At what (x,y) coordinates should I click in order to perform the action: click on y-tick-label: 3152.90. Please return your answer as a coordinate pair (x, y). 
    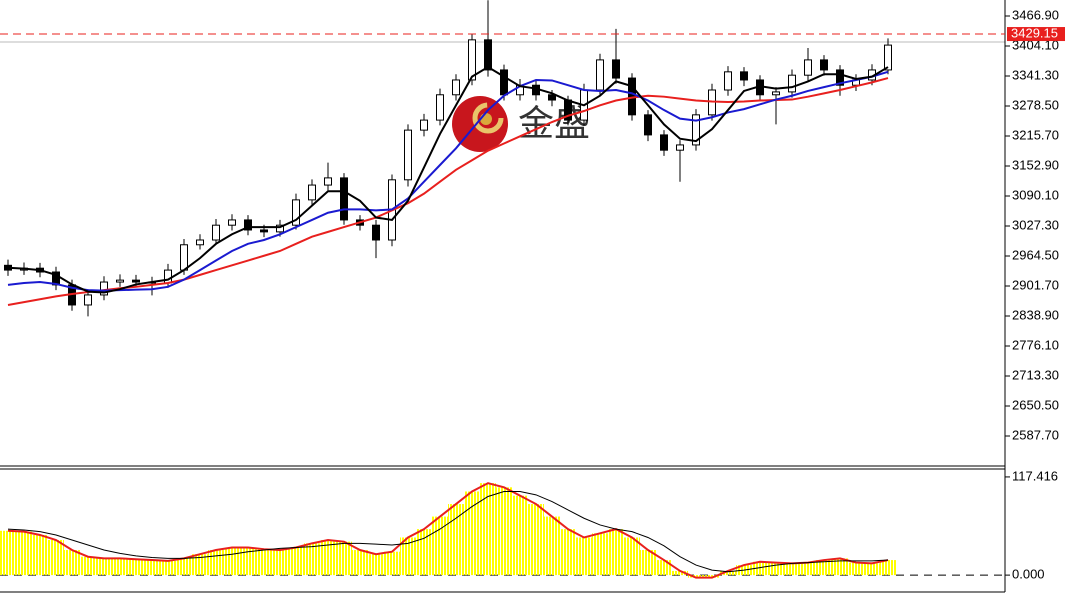
    Looking at the image, I should click on (1035, 164).